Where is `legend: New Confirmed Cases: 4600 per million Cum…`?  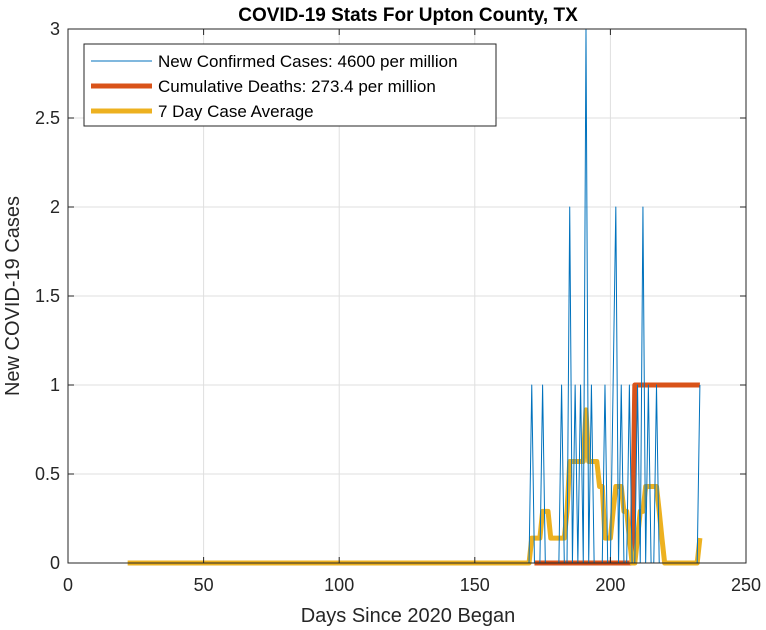 legend: New Confirmed Cases: 4600 per million Cum… is located at coordinates (290, 85).